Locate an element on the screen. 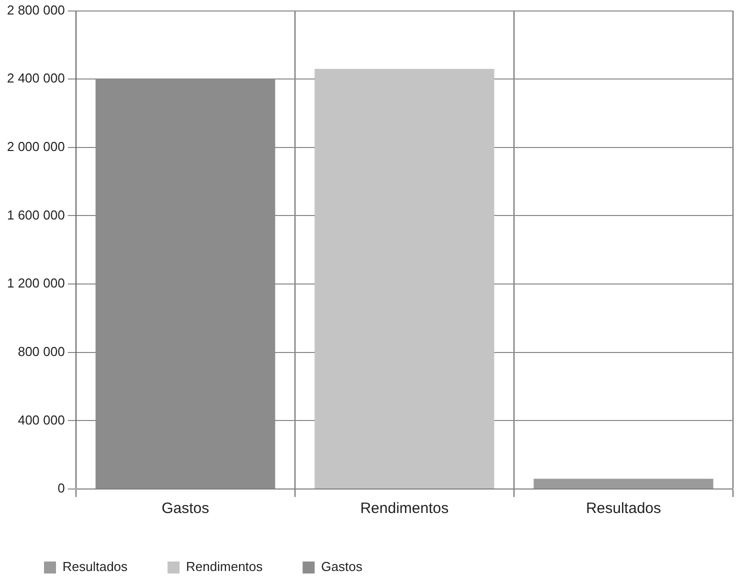 The height and width of the screenshot is (584, 737). y-tick-label: 0 is located at coordinates (61, 488).